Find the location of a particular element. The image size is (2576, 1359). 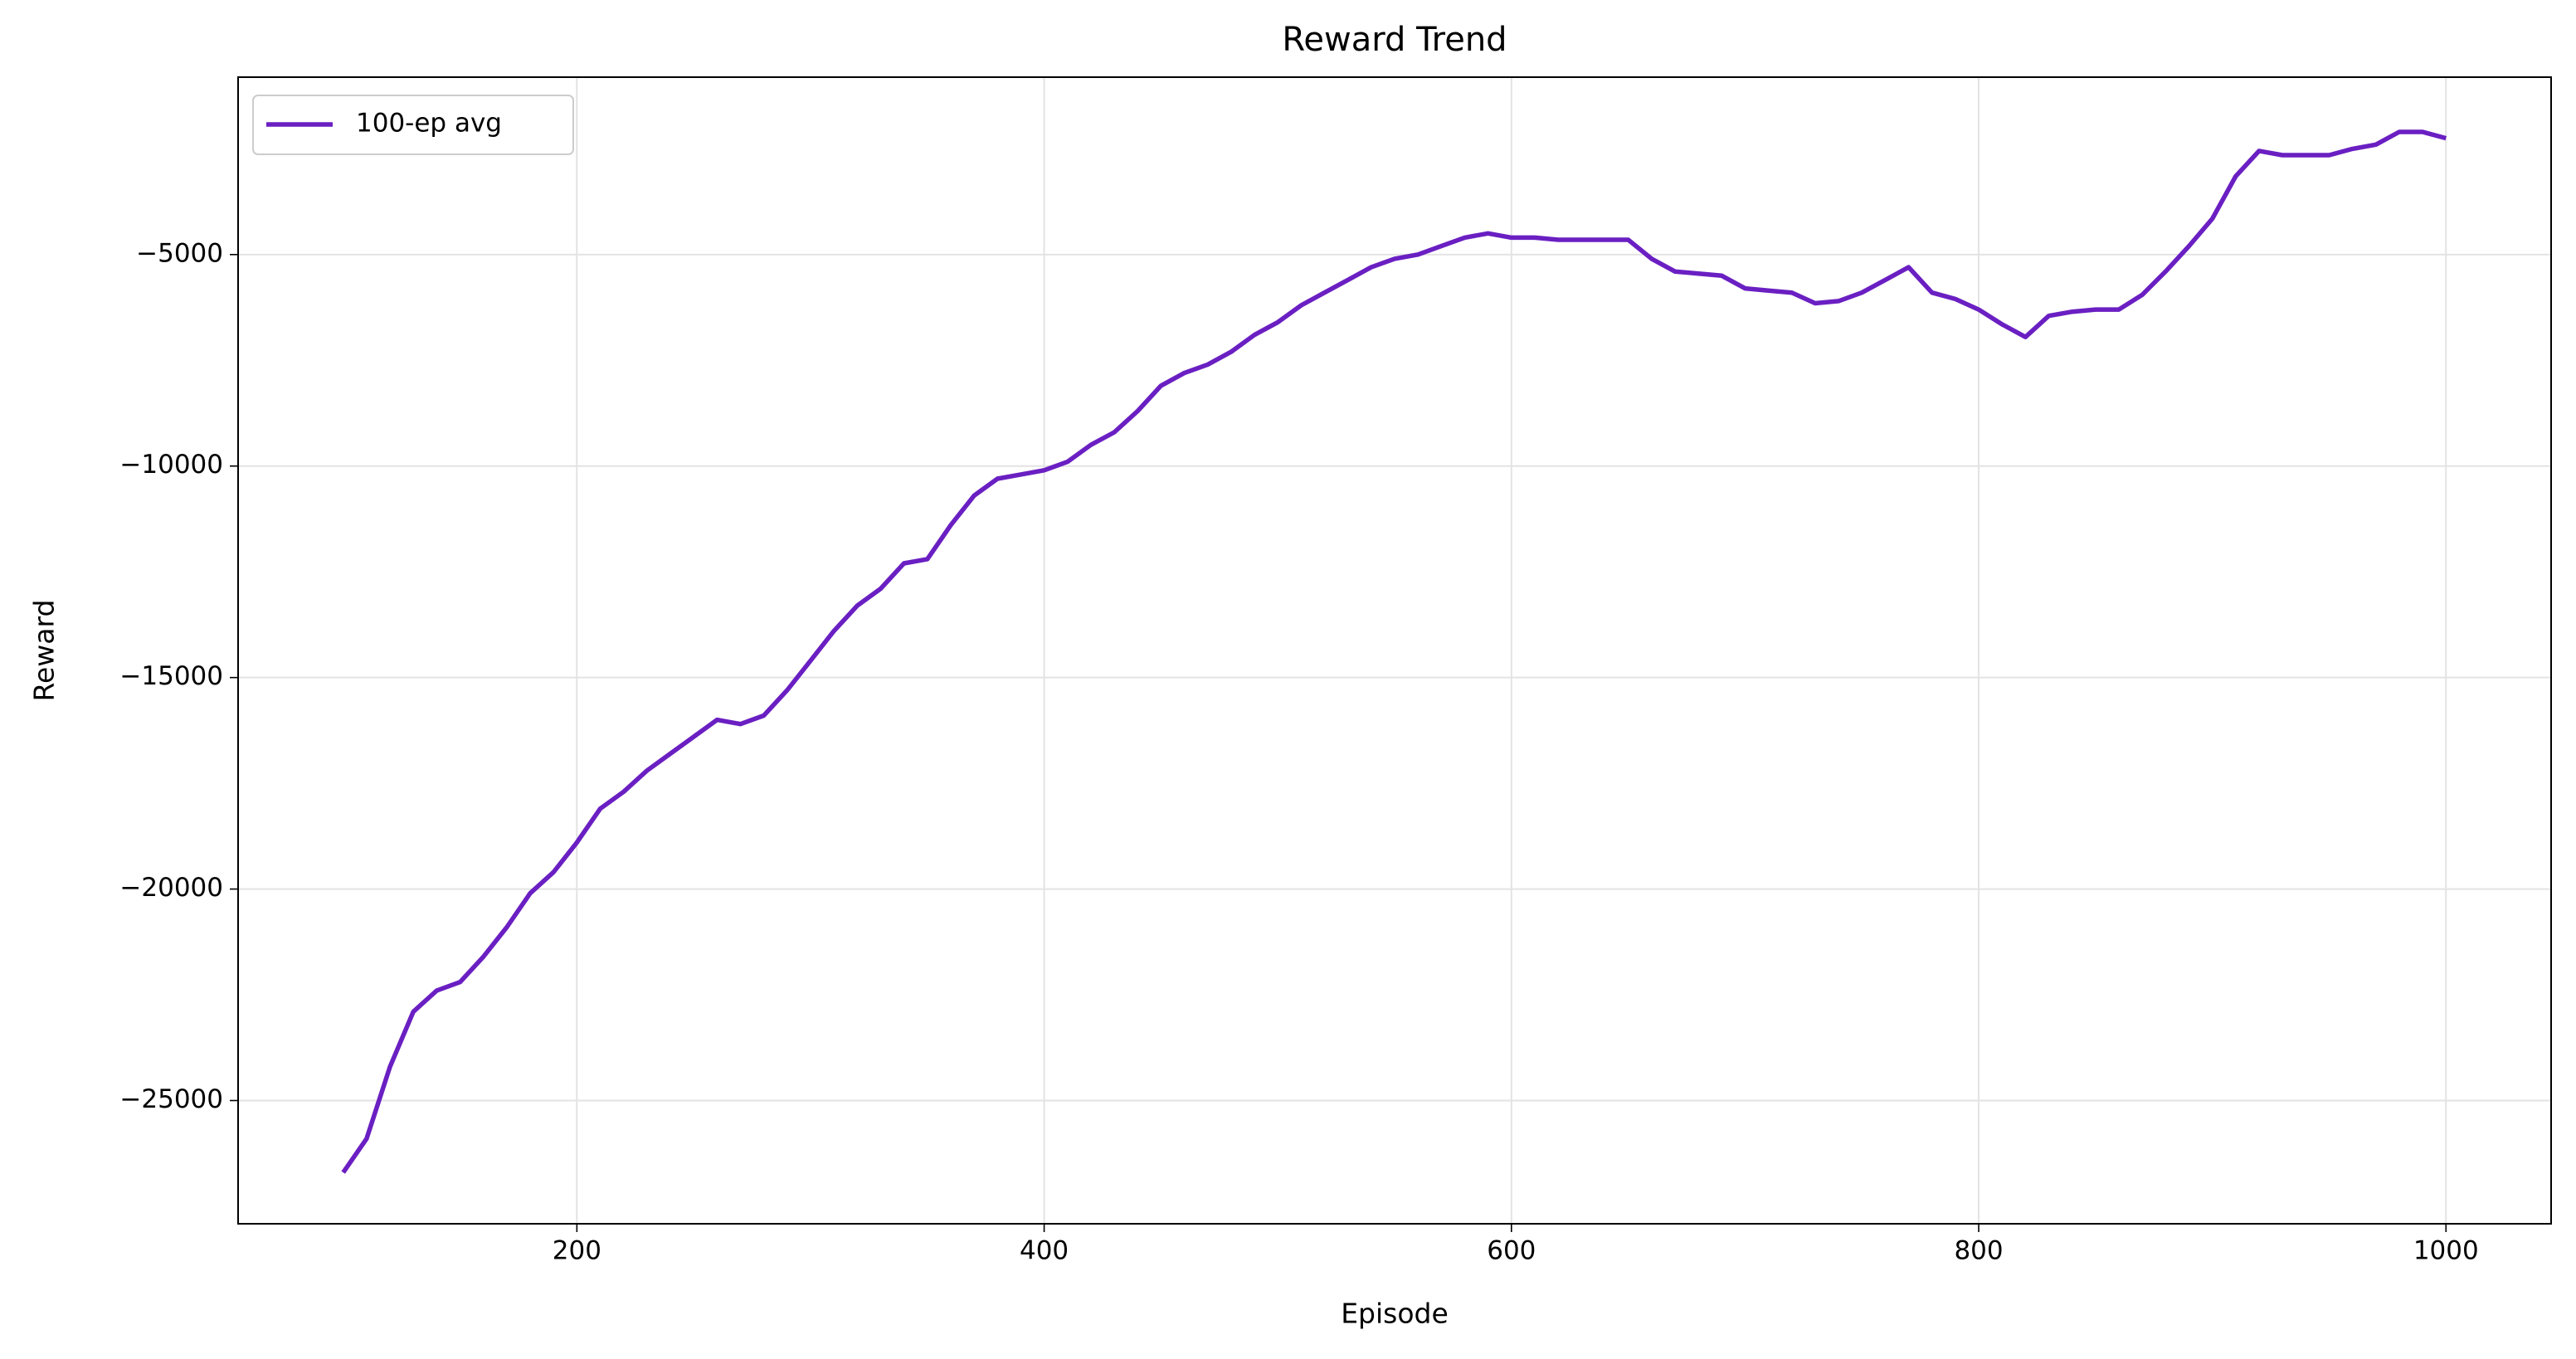

y-tick-label: −5000 is located at coordinates (179, 253).